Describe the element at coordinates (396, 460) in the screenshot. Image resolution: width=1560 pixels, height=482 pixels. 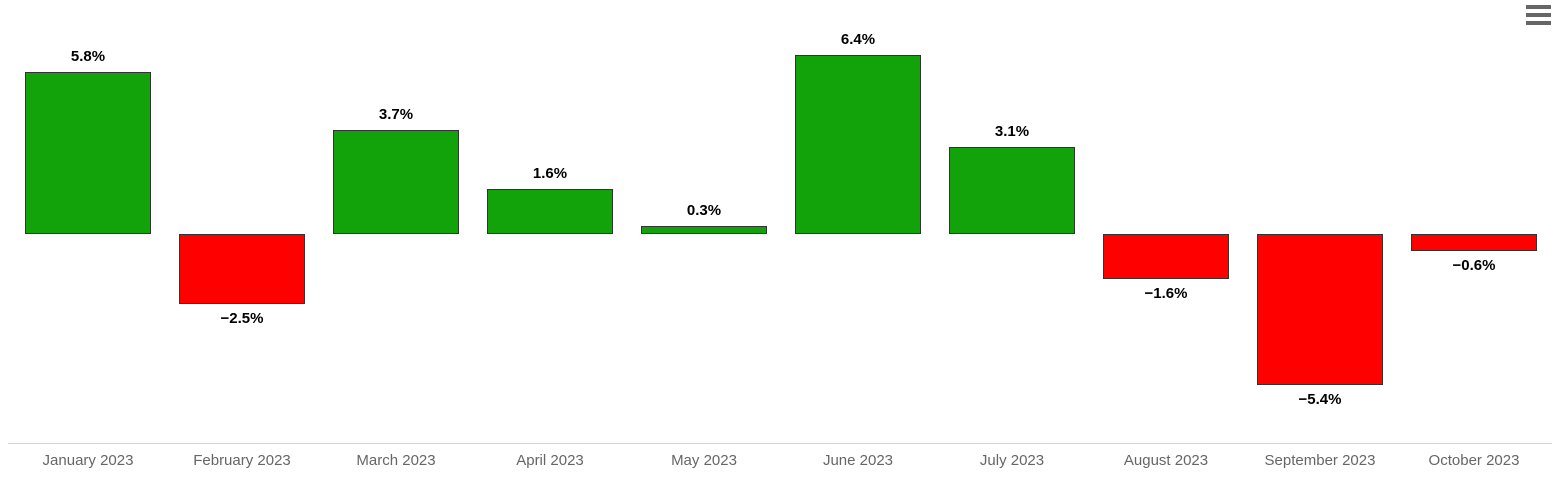
I see `x-axis-label: March 2023` at that location.